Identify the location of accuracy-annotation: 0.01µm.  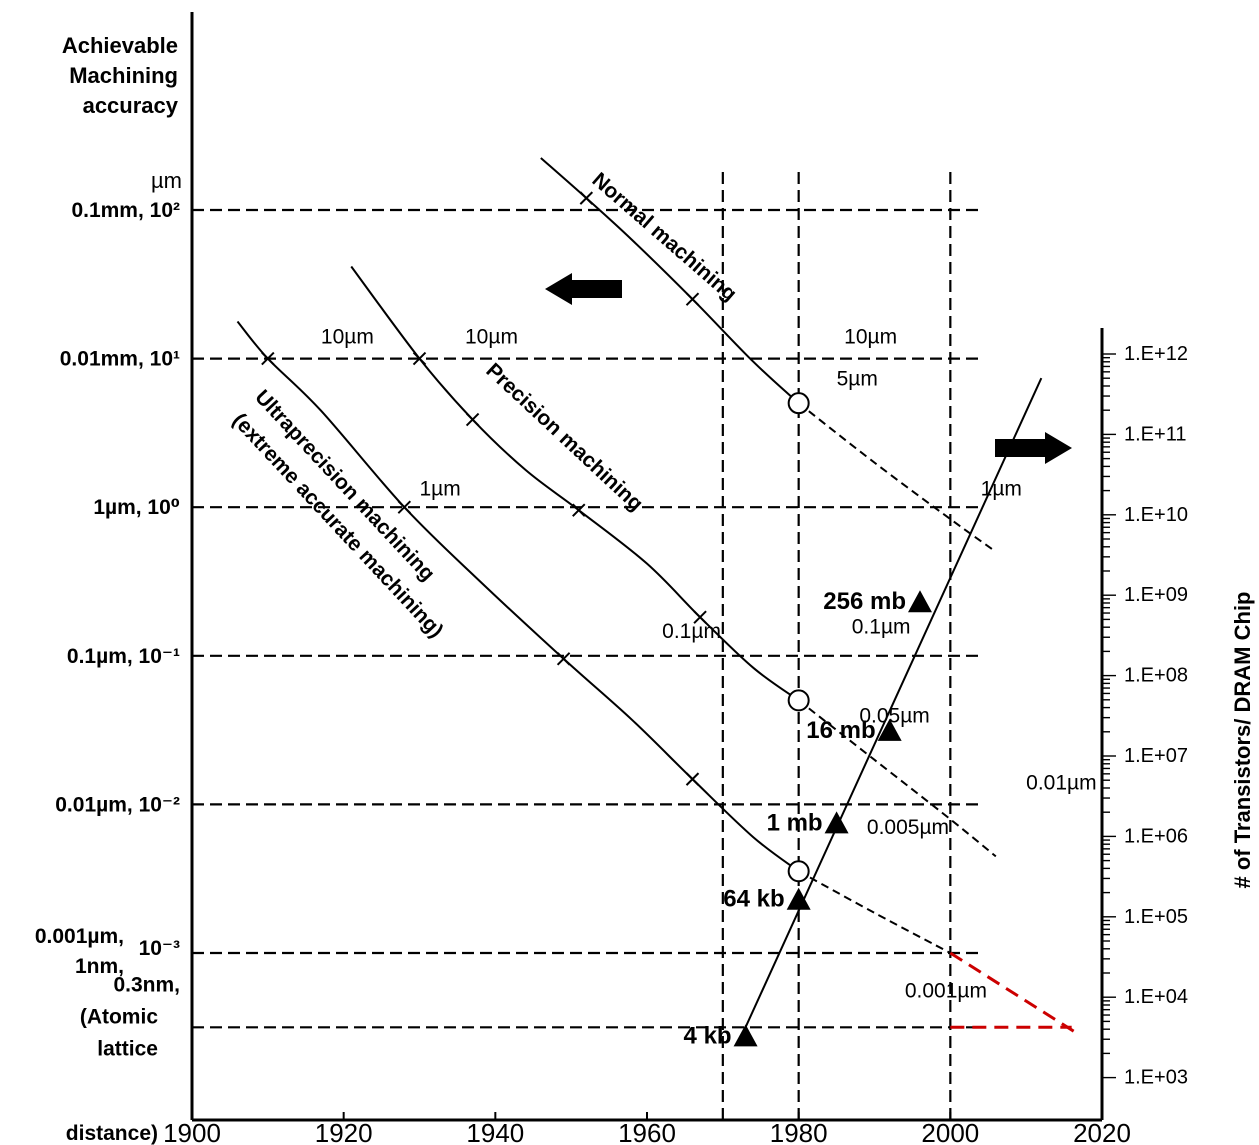
(1061, 783).